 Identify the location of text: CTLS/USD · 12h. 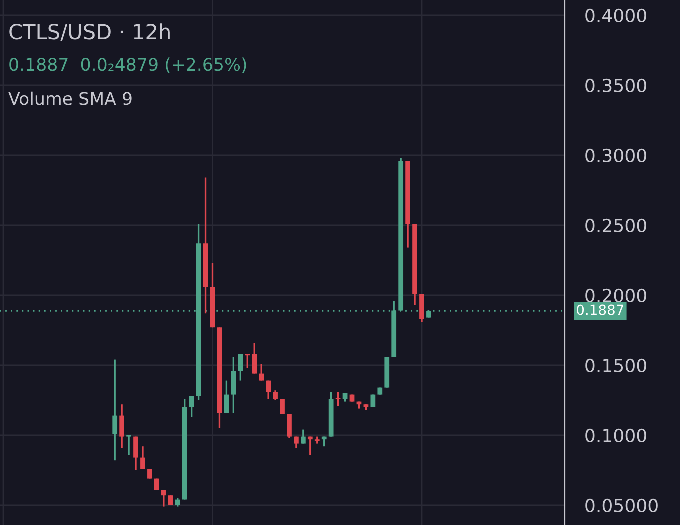
(90, 33).